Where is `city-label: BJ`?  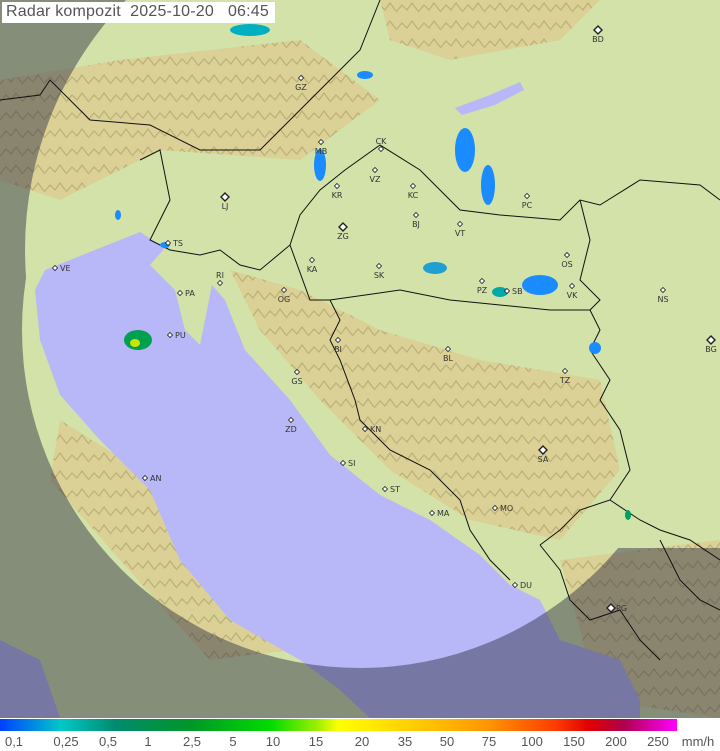
city-label: BJ is located at coordinates (416, 224).